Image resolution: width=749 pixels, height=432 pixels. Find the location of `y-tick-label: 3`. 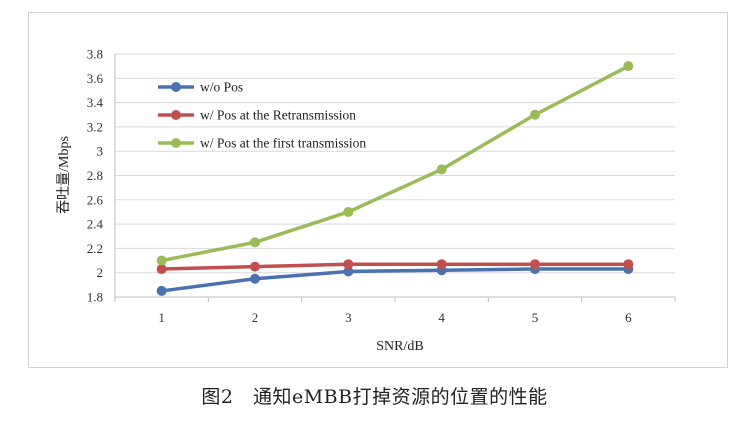

y-tick-label: 3 is located at coordinates (100, 151).